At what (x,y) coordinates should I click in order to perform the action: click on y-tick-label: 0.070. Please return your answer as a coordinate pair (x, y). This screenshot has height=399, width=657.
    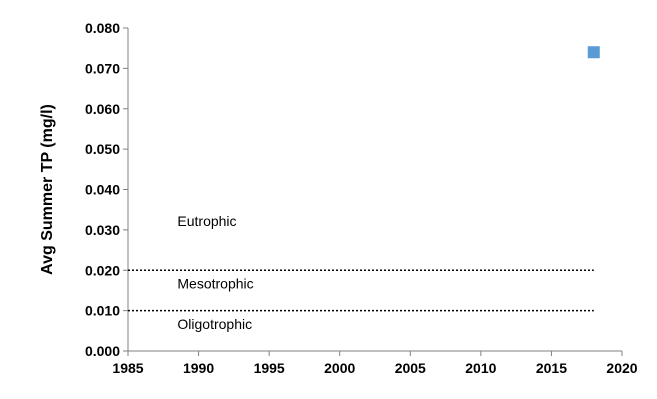
    Looking at the image, I should click on (102, 68).